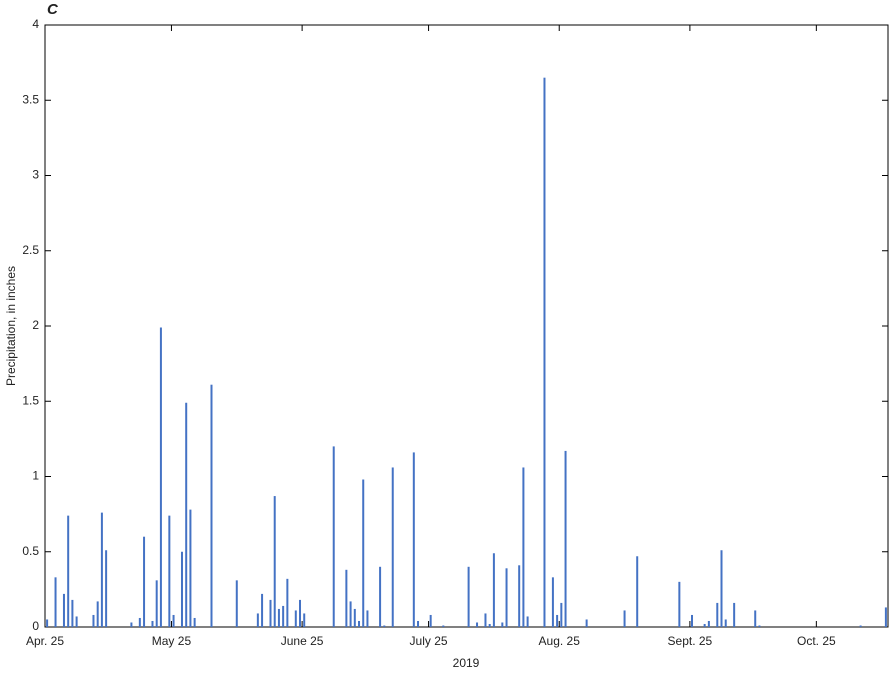  I want to click on x-tick-label: Apr. 25, so click(45, 641).